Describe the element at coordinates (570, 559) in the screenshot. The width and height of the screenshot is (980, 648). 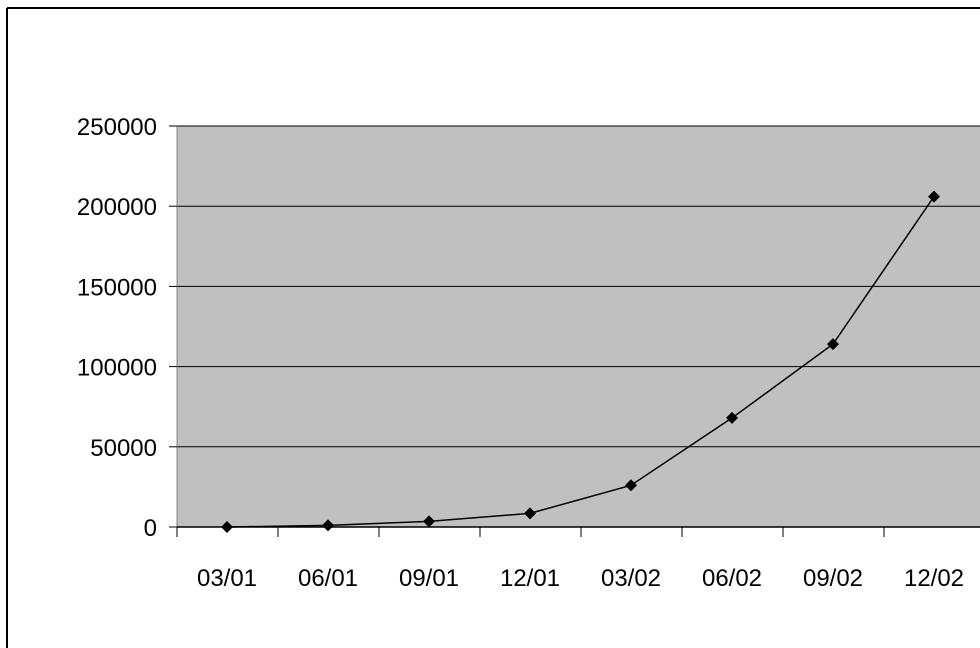
I see `x-axis-ticks: 03/01 06/01 09/01 12/01 03/02 06/02 09/02 12/02` at that location.